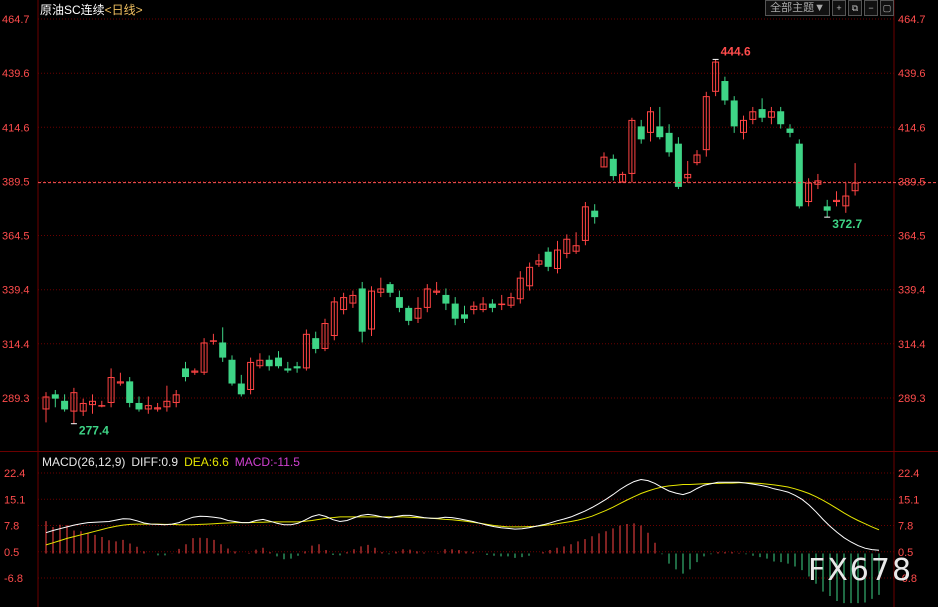 This screenshot has width=938, height=607. I want to click on toolbar: 全部主题▼ + ⧉ − ▢, so click(829, 8).